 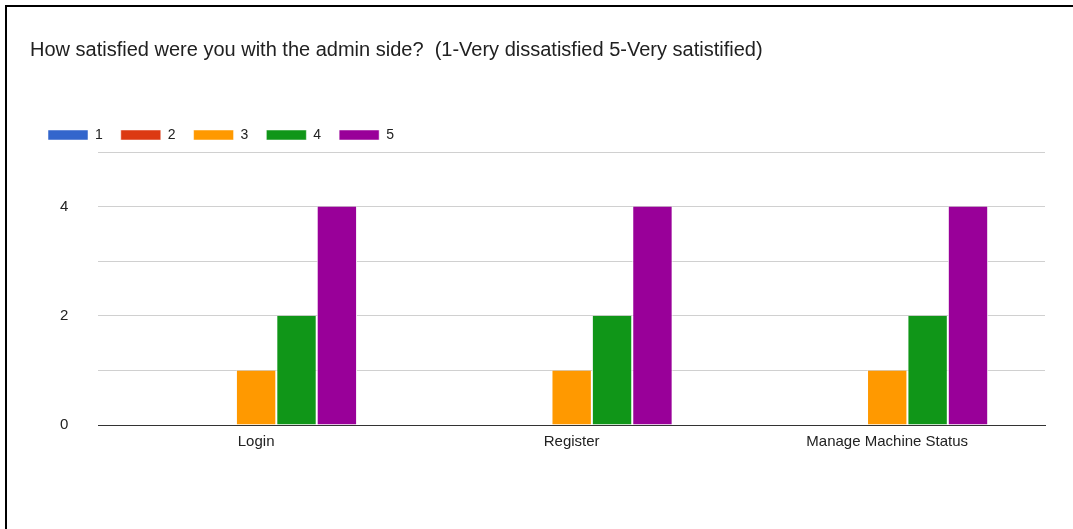 What do you see at coordinates (317, 133) in the screenshot?
I see `legend-label: 4` at bounding box center [317, 133].